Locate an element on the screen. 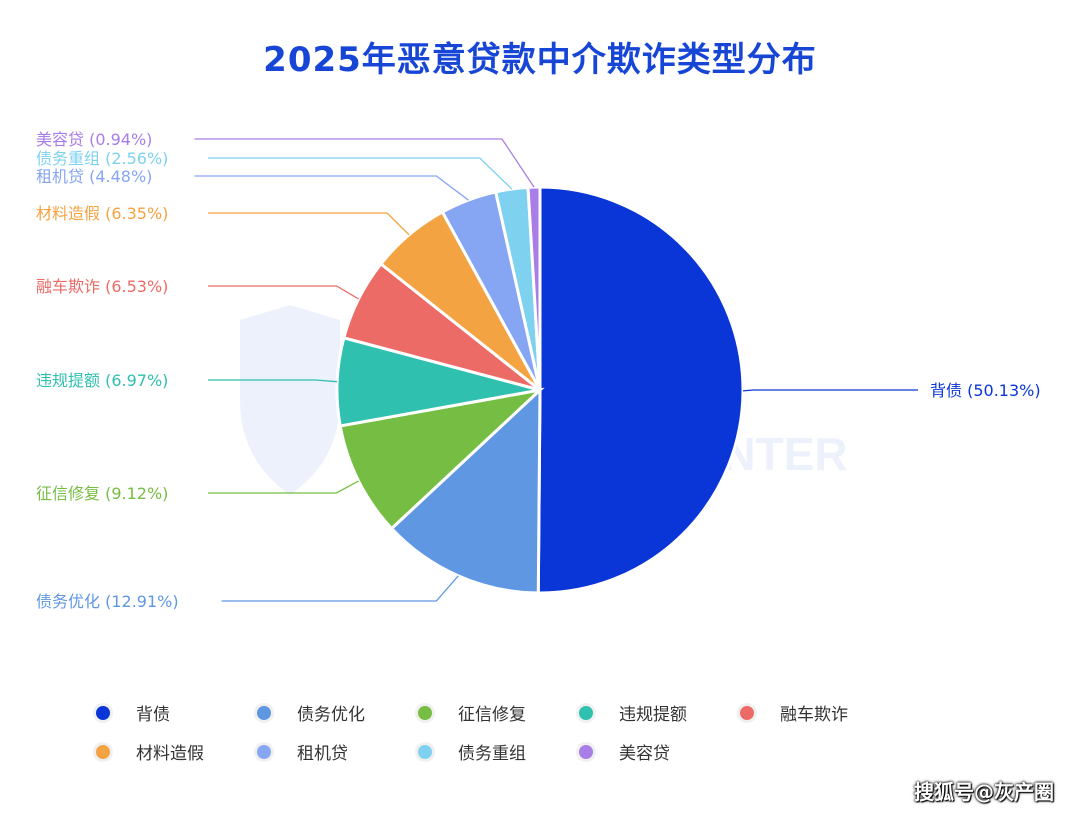  legend-item: 债务重组 is located at coordinates (498, 751).